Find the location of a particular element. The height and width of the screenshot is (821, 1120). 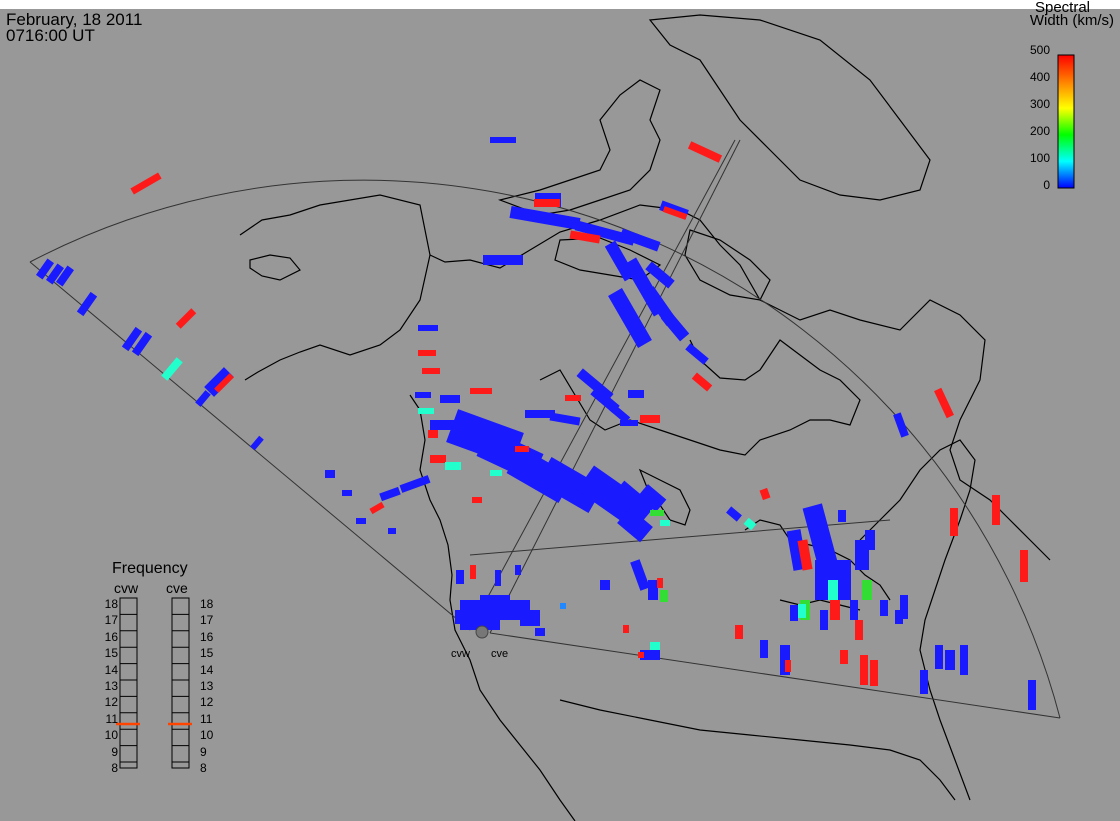

colorbar-title-line2: Width (km/s) is located at coordinates (1071, 20).